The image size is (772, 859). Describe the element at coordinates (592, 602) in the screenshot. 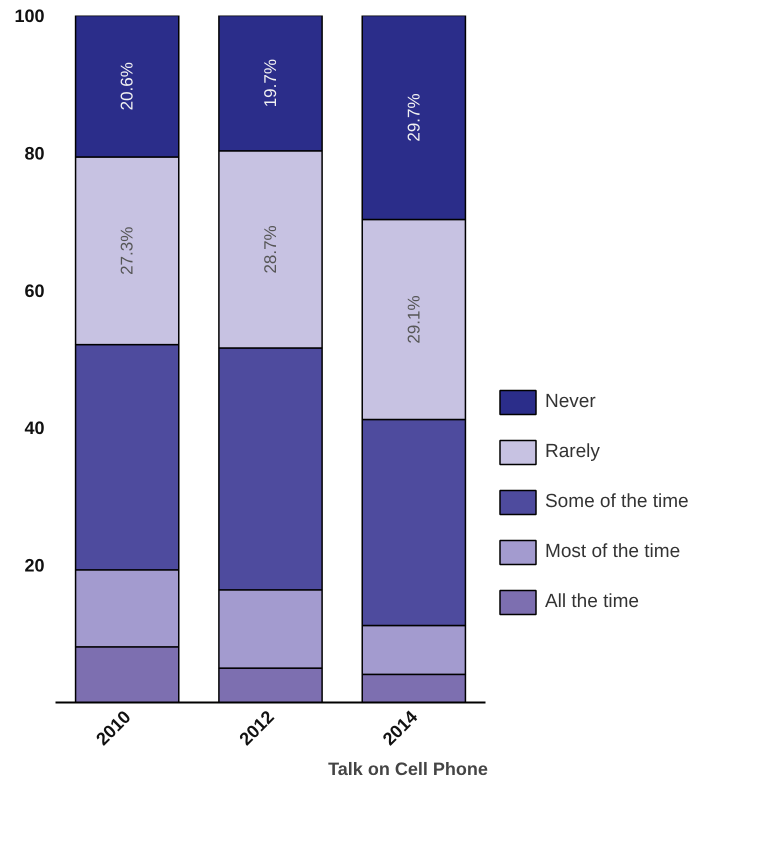

I see `legend-label: All the time` at that location.